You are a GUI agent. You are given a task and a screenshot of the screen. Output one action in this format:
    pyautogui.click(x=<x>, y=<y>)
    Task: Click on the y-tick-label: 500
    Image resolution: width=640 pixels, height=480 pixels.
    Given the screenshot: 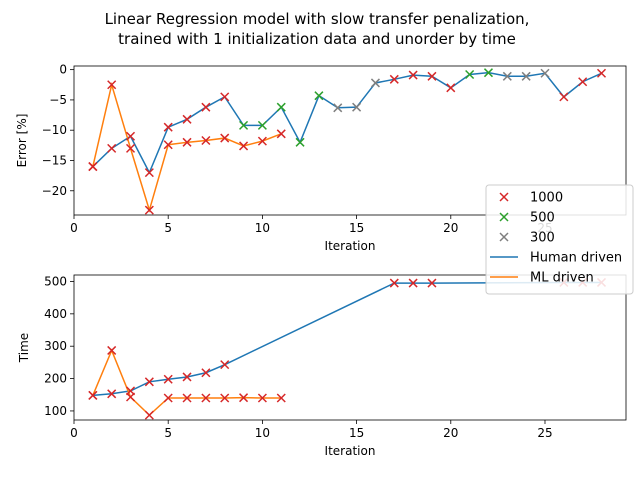 What is the action you would take?
    pyautogui.click(x=55, y=281)
    